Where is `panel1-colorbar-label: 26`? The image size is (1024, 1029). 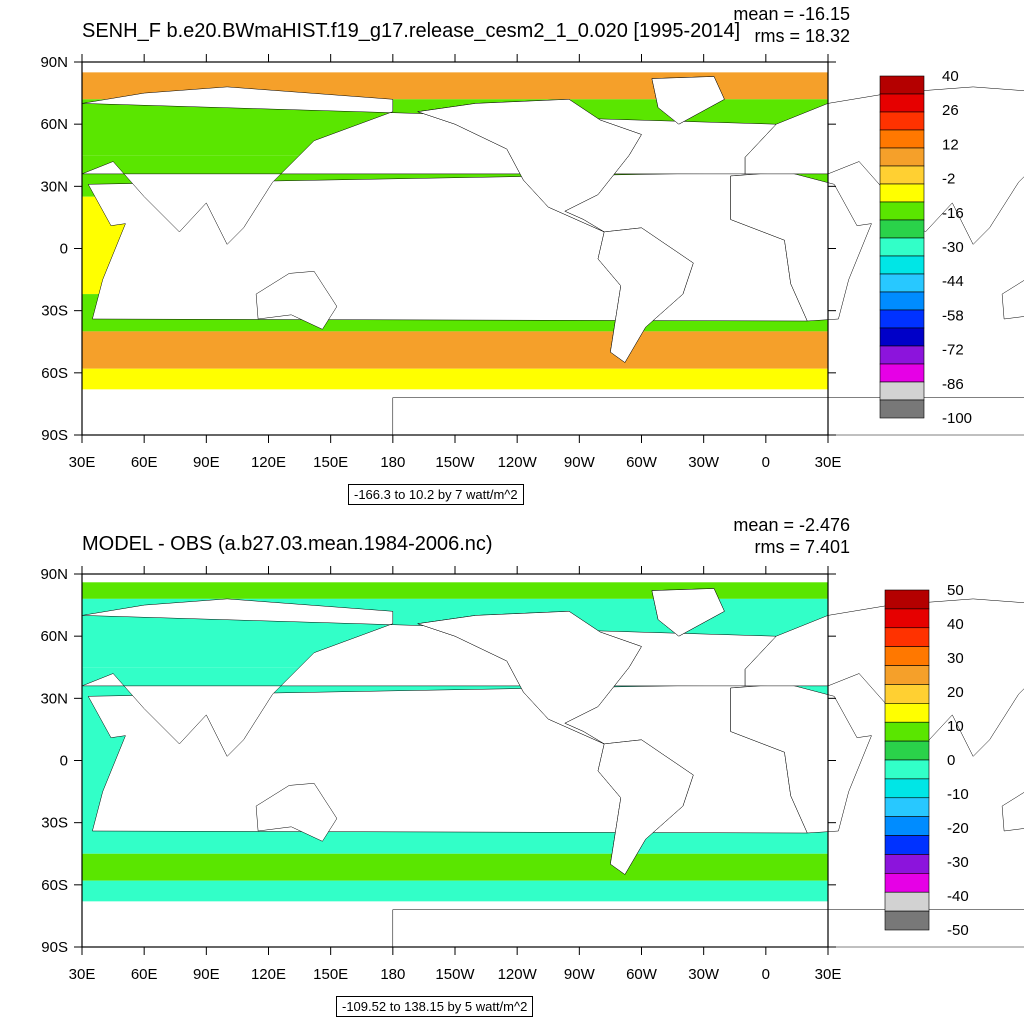 panel1-colorbar-label: 26 is located at coordinates (950, 110).